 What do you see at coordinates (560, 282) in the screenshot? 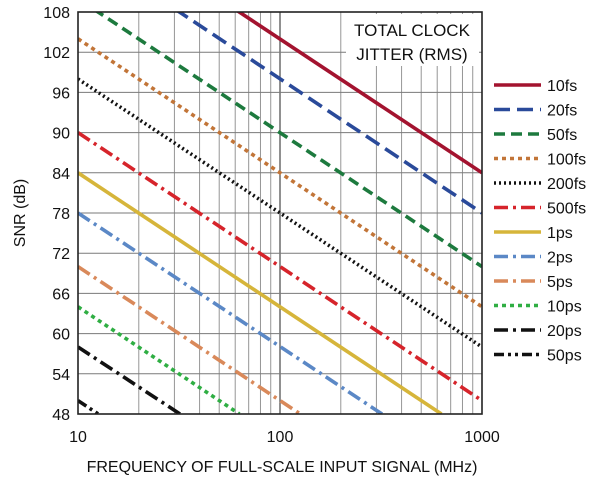
I see `legend-label-5ps: 5ps` at bounding box center [560, 282].